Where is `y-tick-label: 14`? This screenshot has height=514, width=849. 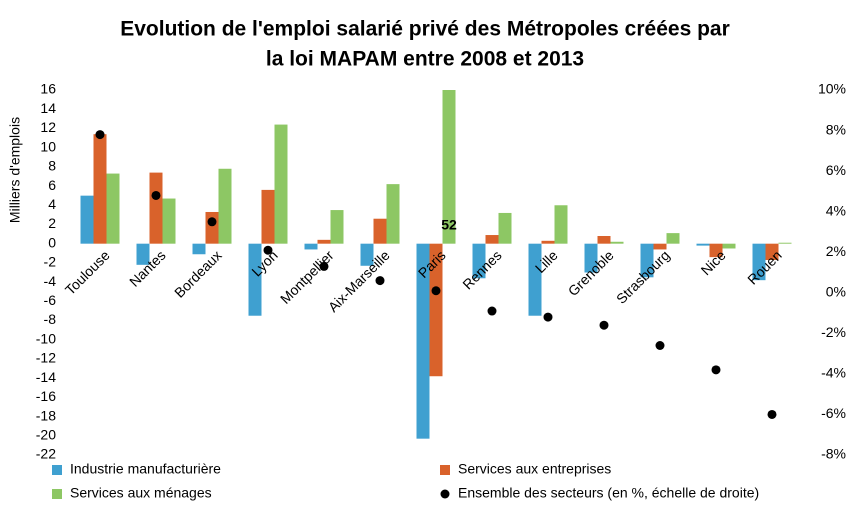
y-tick-label: 14 is located at coordinates (48, 108).